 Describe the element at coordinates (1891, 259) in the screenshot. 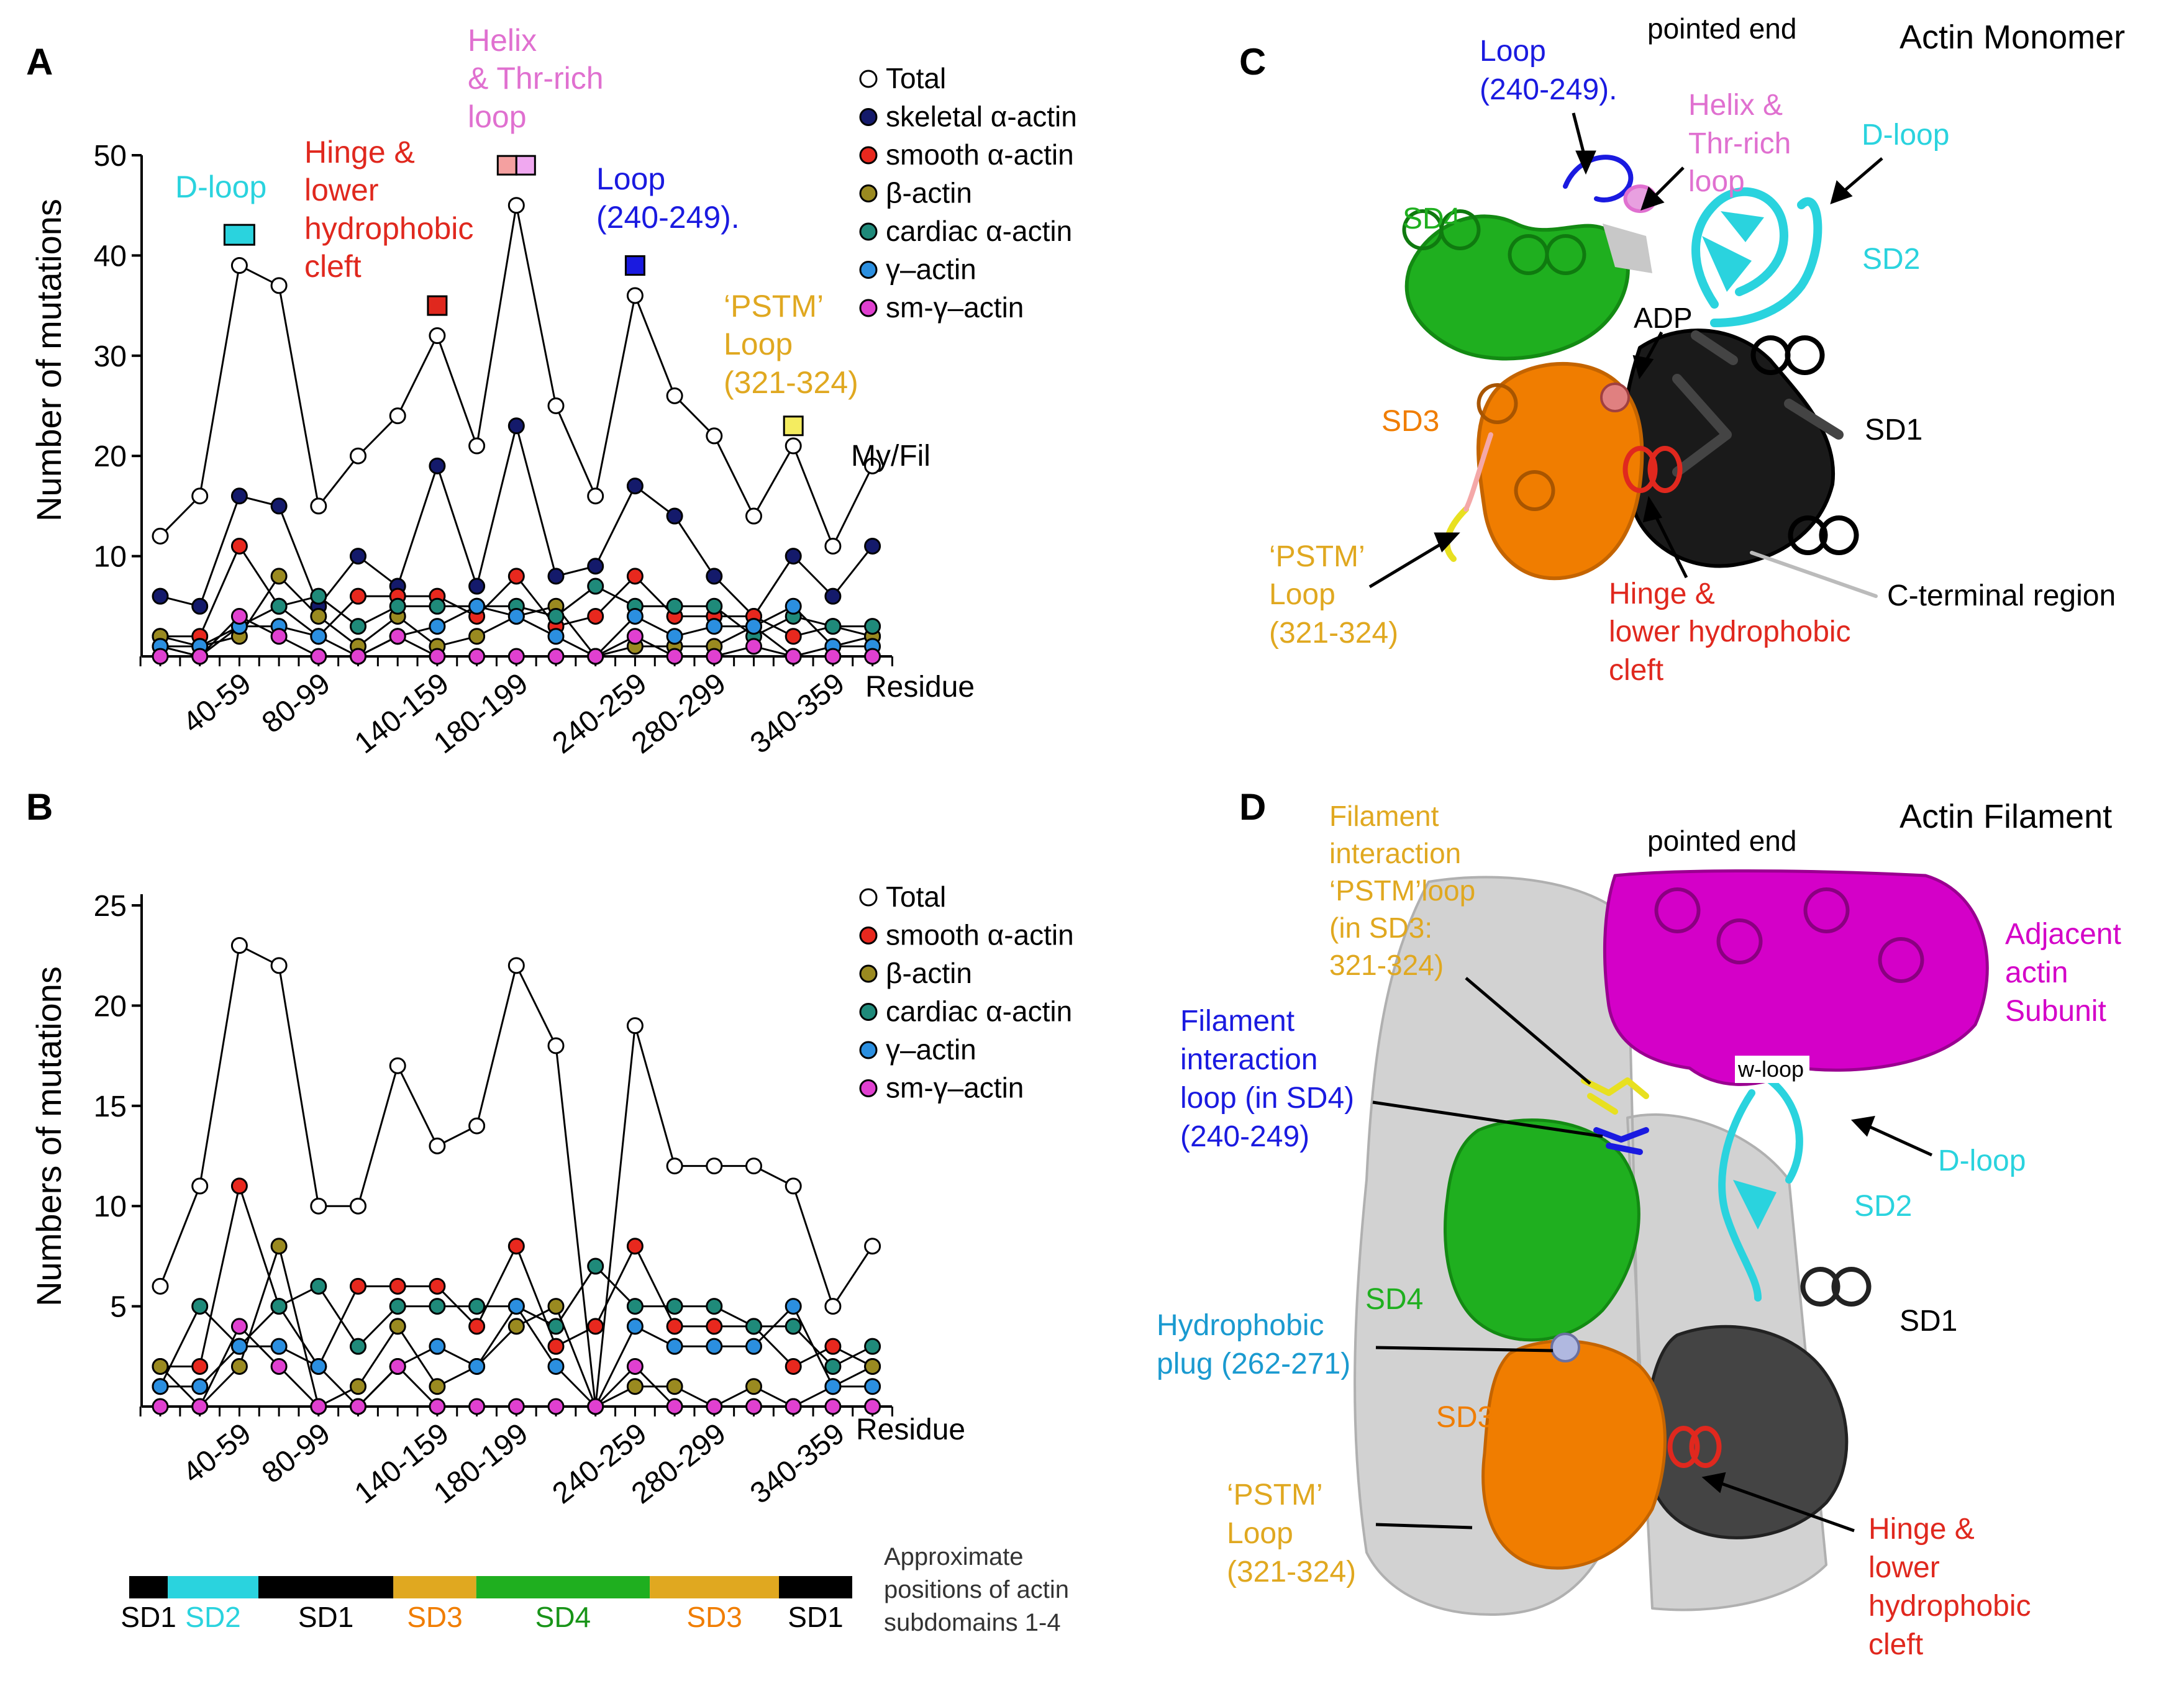

I see `c-sd2-label: SD2` at that location.